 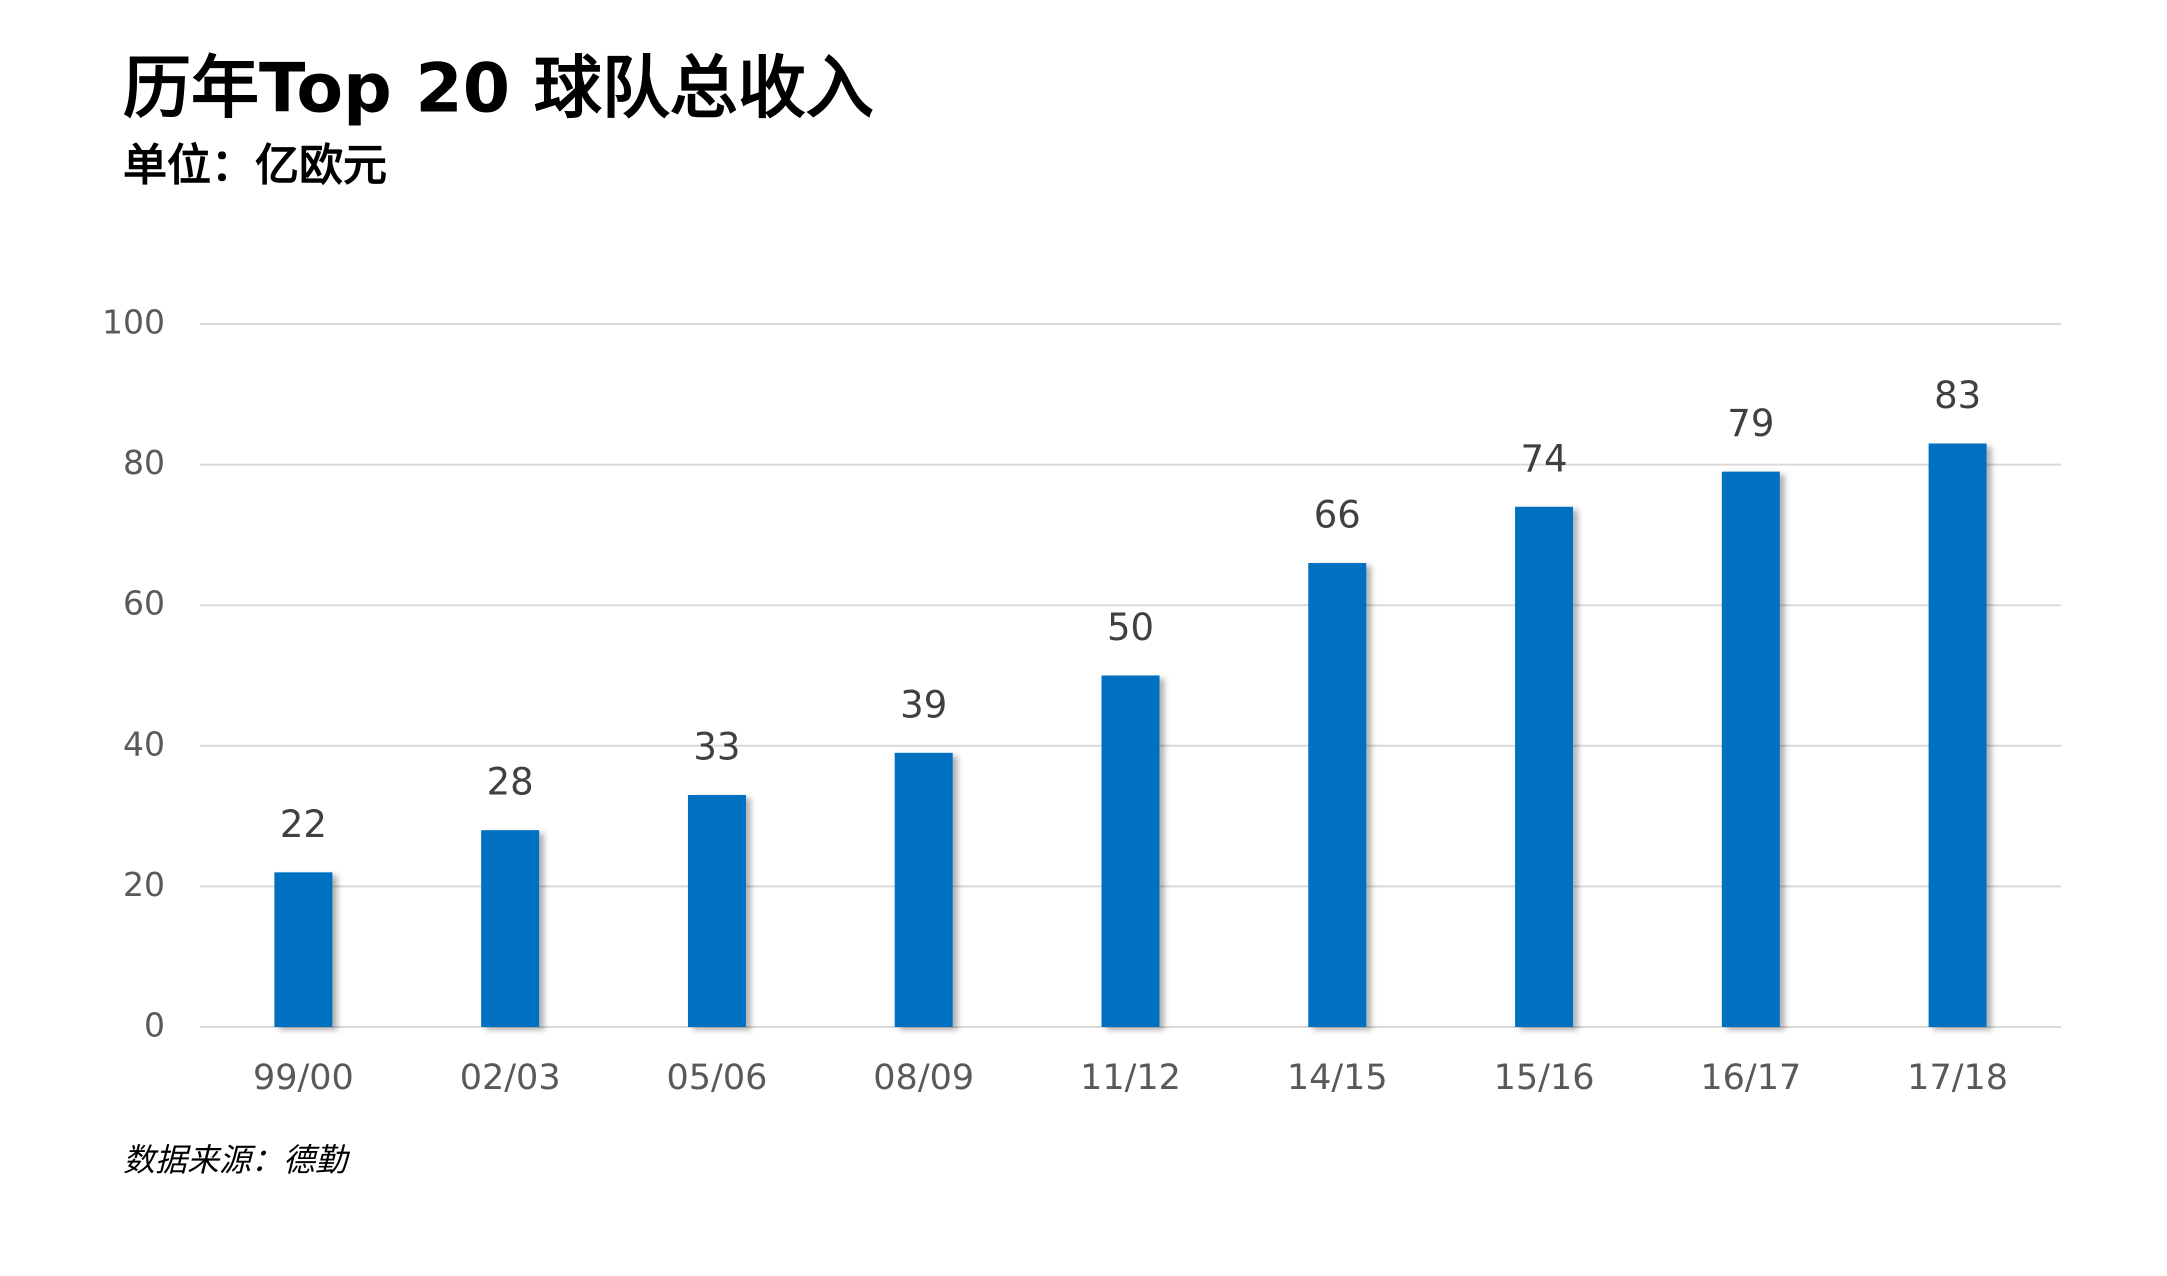 I want to click on y-tick-label: 0, so click(x=154, y=1025).